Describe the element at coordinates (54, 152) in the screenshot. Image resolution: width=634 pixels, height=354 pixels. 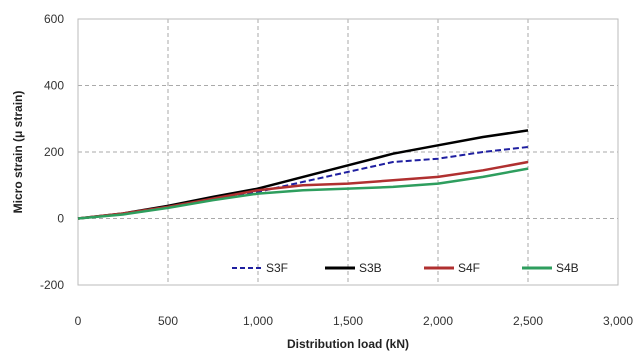
I see `y-tick-label: 200` at that location.